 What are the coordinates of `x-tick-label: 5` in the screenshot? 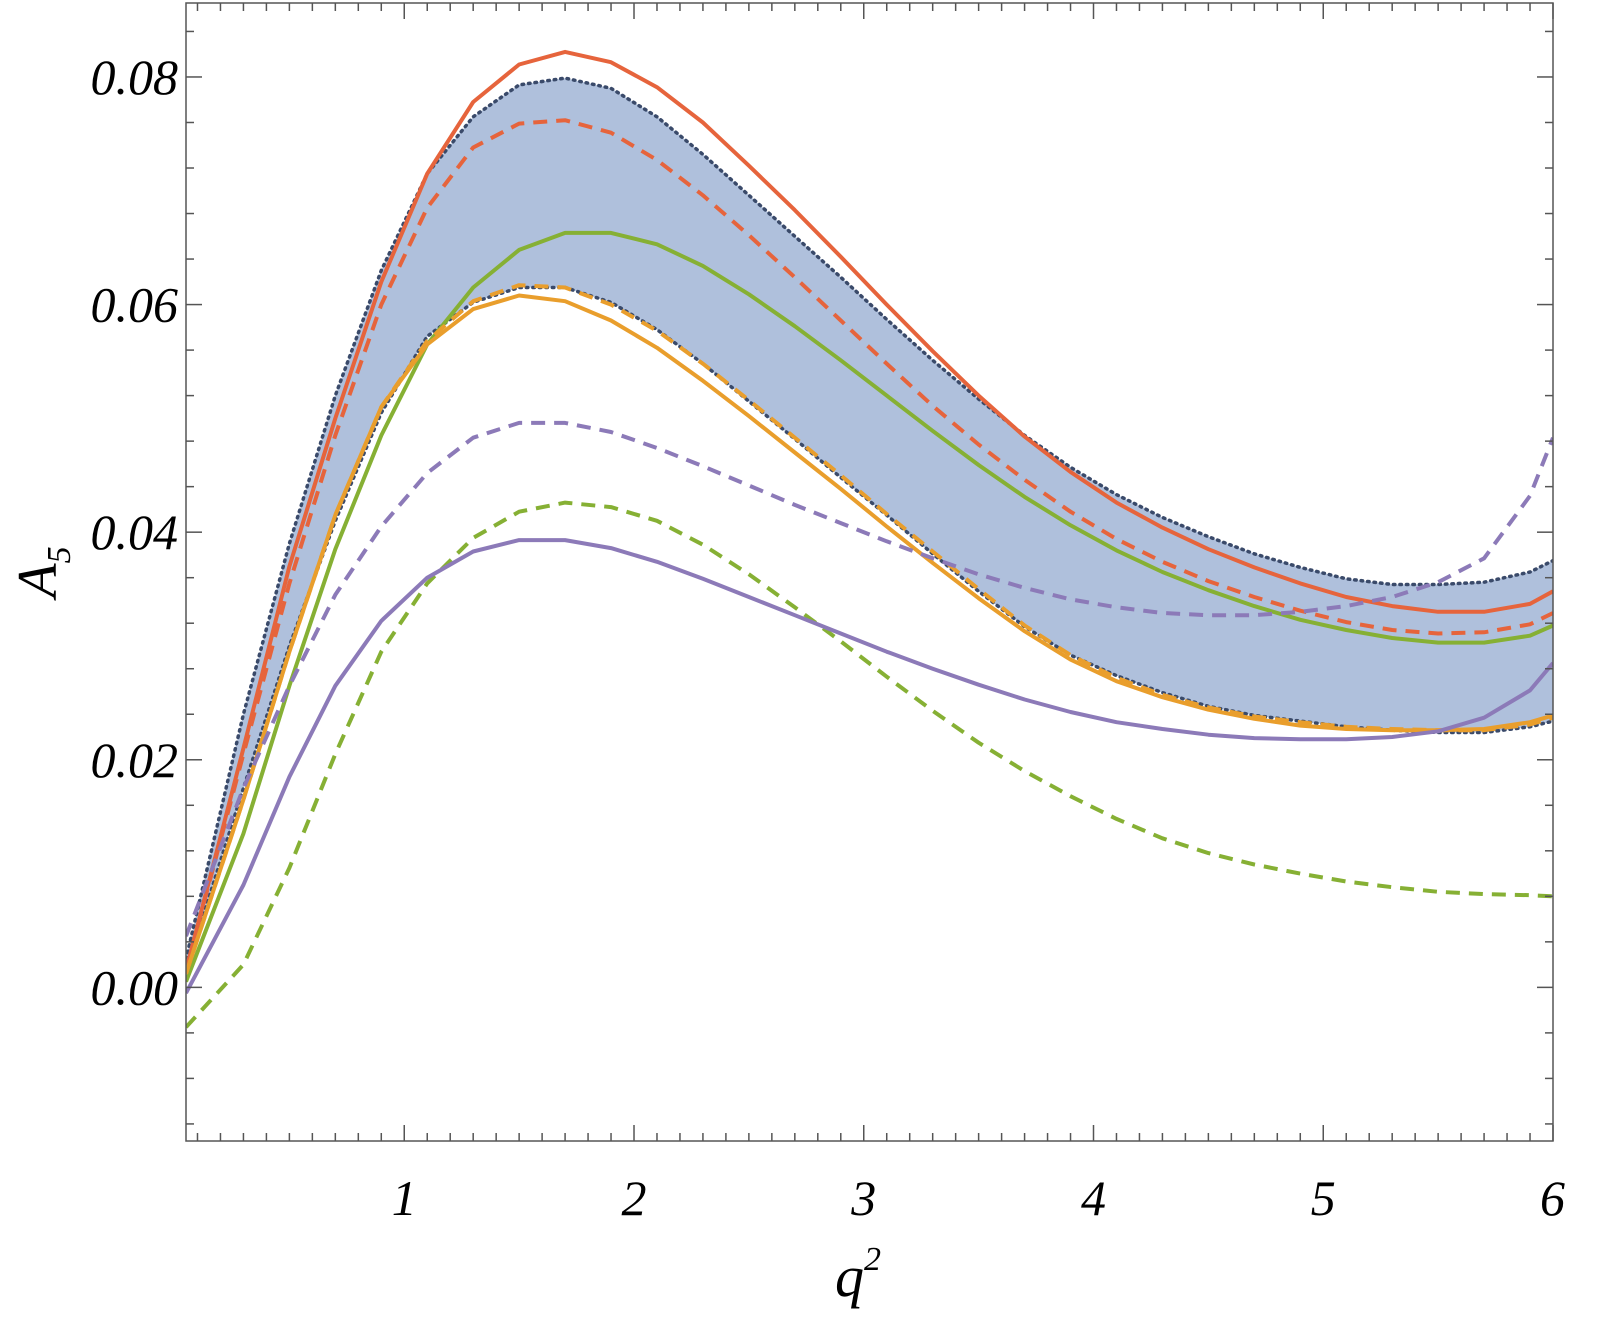 It's located at (1323, 1198).